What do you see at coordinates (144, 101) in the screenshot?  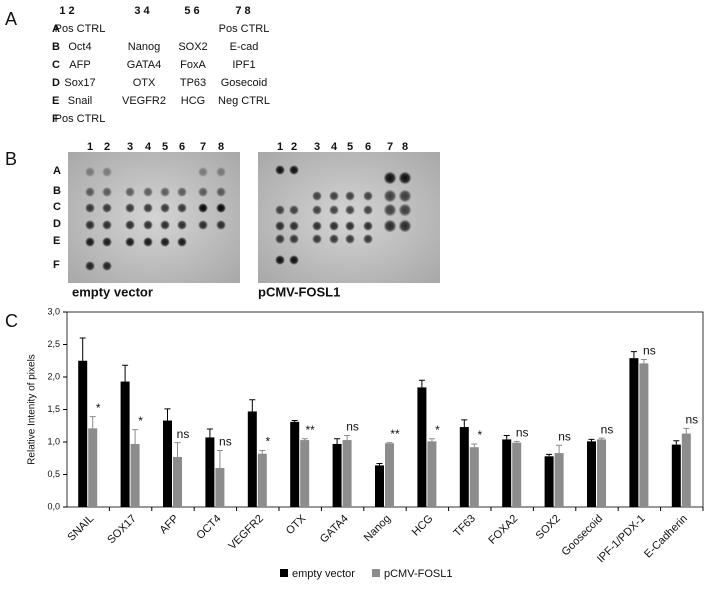 I see `table-cell: VEGFR2` at bounding box center [144, 101].